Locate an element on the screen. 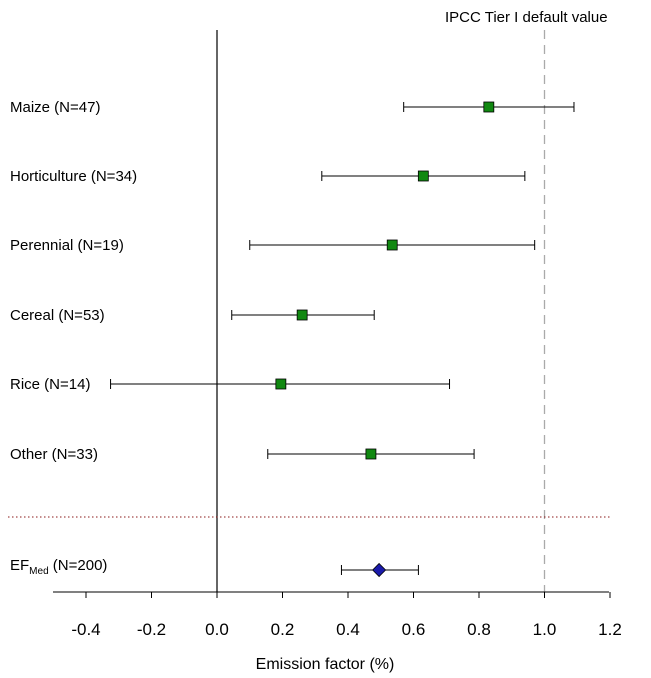 This screenshot has width=651, height=678. x-tick-label: 0.6 is located at coordinates (414, 629).